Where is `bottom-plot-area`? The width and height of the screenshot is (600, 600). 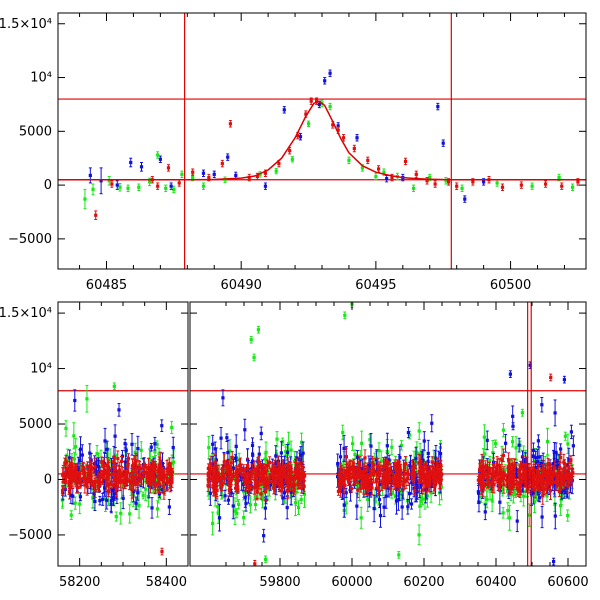
bottom-plot-area is located at coordinates (123, 469).